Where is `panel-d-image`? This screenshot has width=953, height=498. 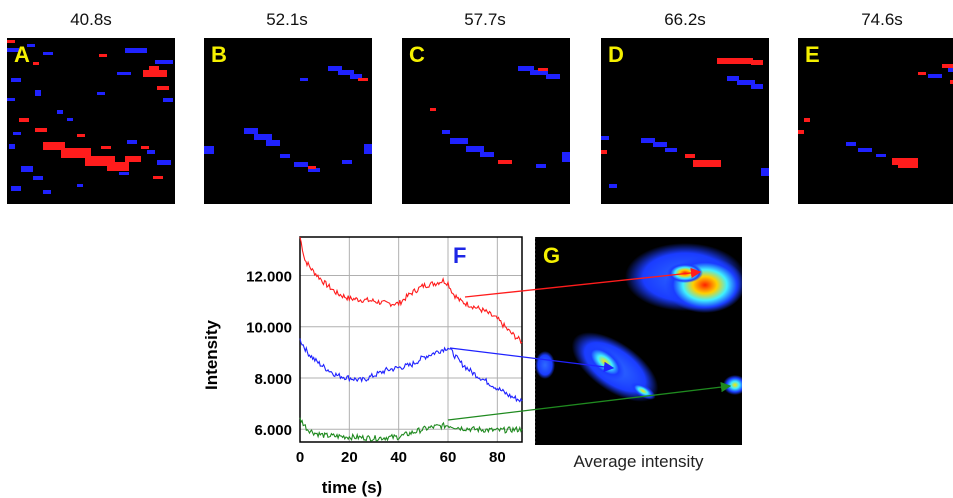 panel-d-image is located at coordinates (685, 123).